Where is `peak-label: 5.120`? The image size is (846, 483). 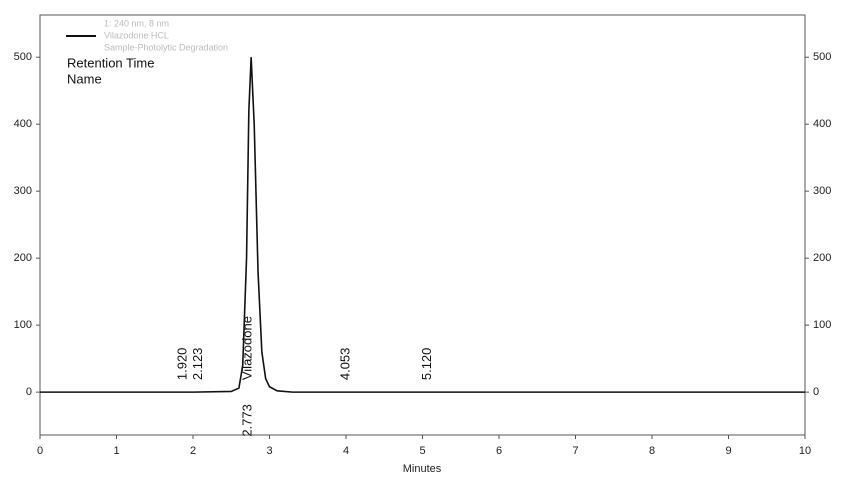 peak-label: 5.120 is located at coordinates (426, 364).